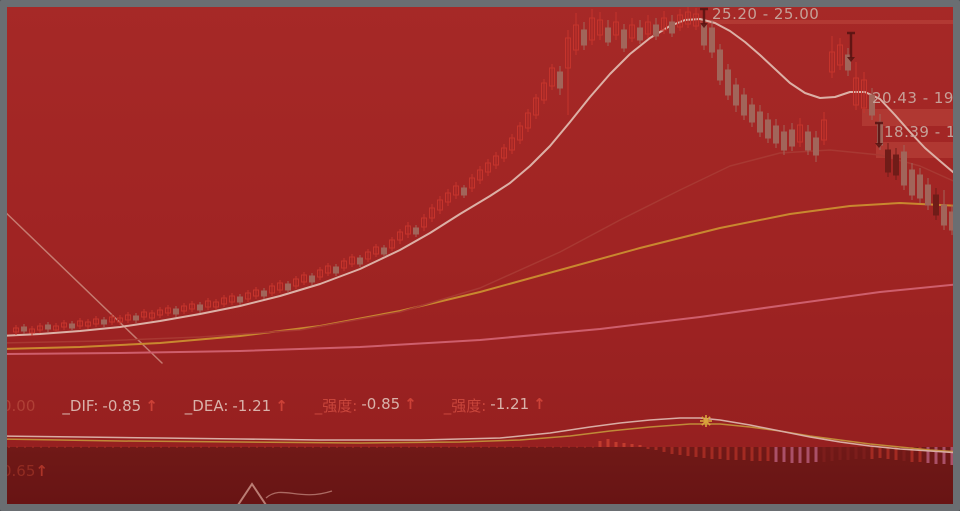 This screenshot has width=960, height=511. I want to click on bottom-value-text: 0.65, so click(19, 471).